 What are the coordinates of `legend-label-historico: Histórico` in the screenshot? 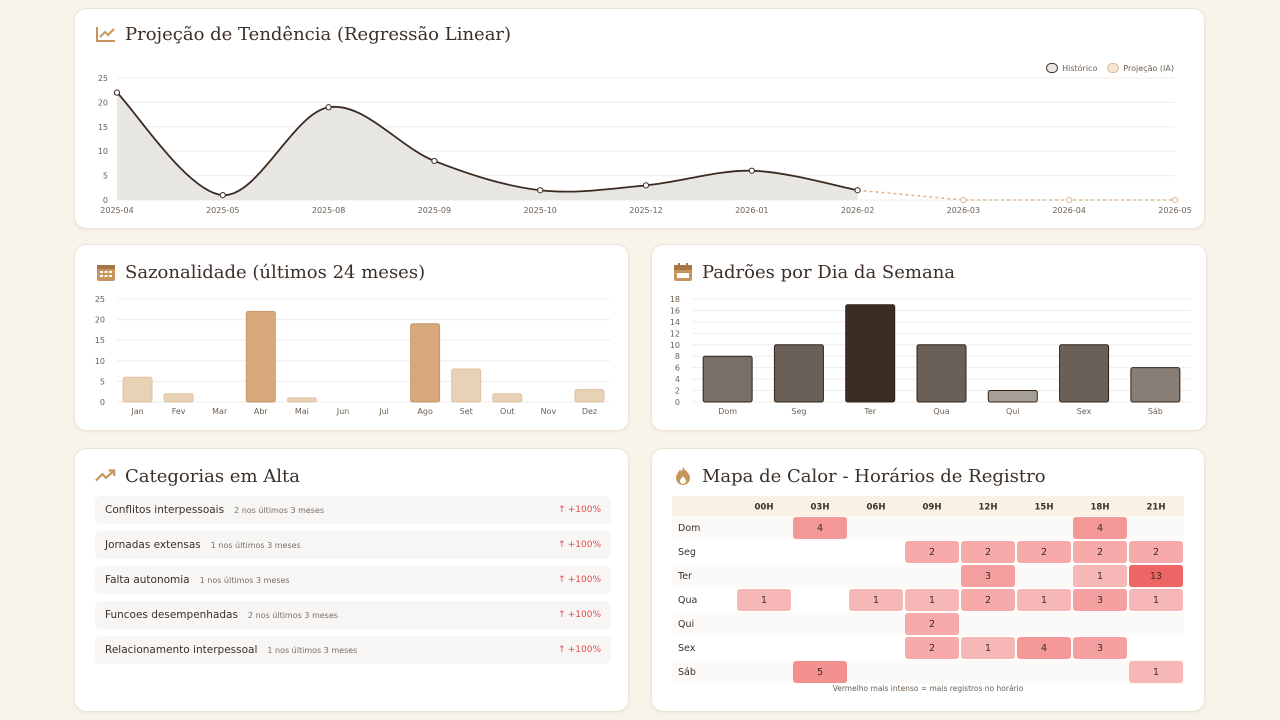 It's located at (1080, 68).